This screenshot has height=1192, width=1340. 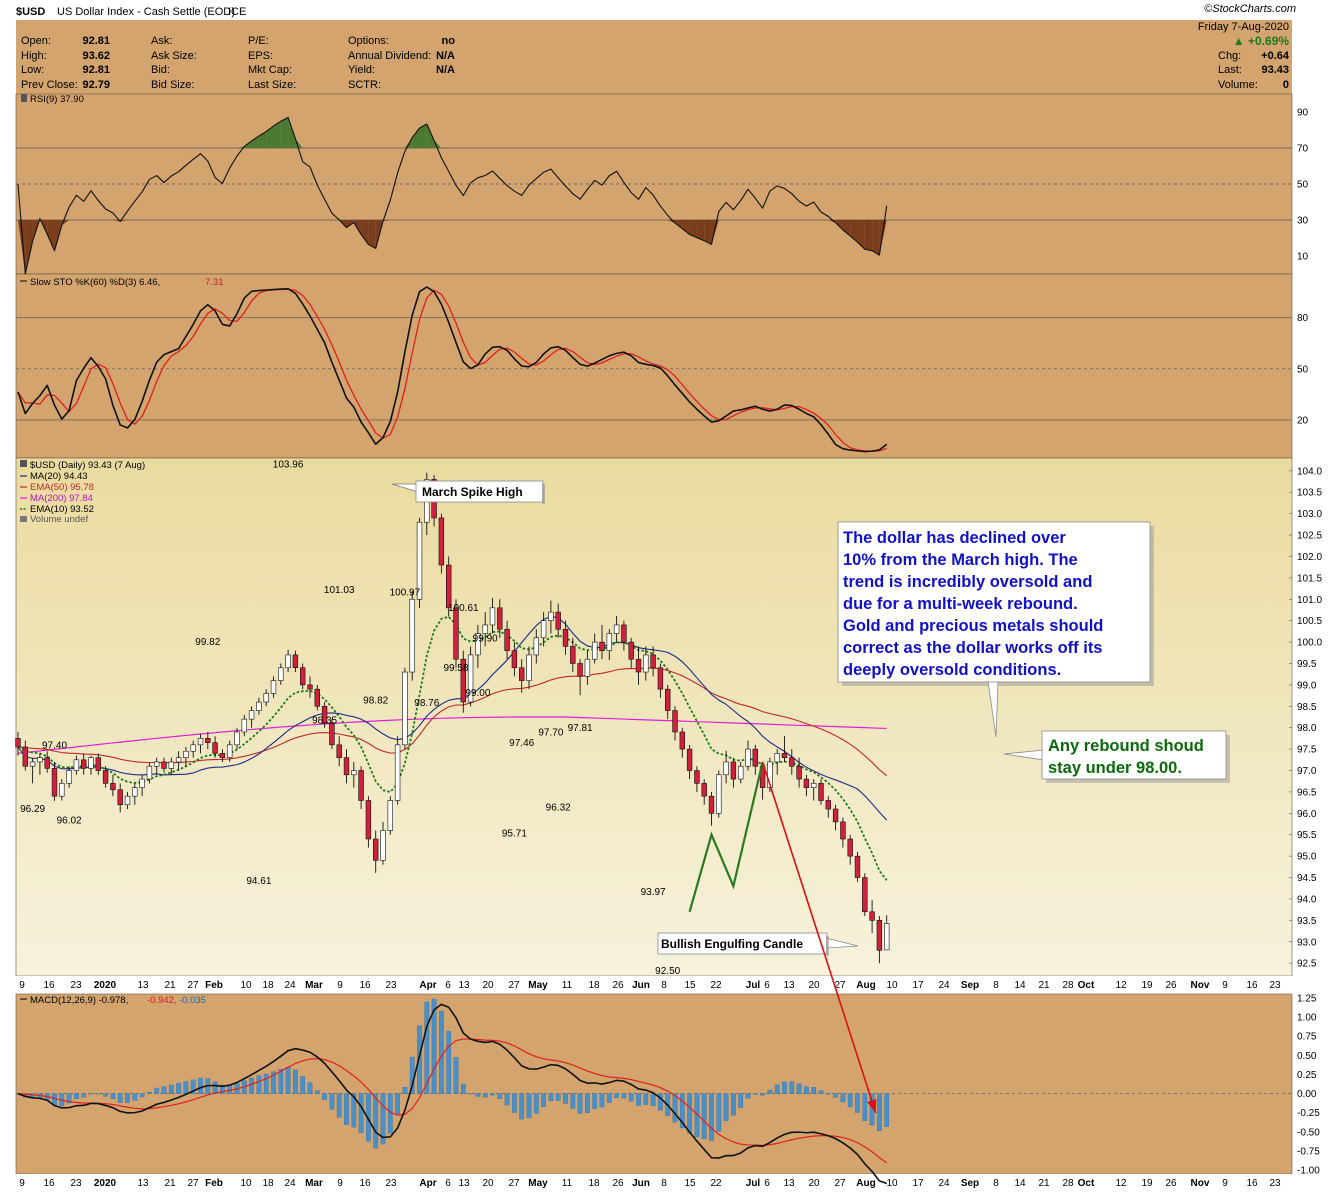 I want to click on macd-tick-label: 1.25, so click(x=1307, y=998).